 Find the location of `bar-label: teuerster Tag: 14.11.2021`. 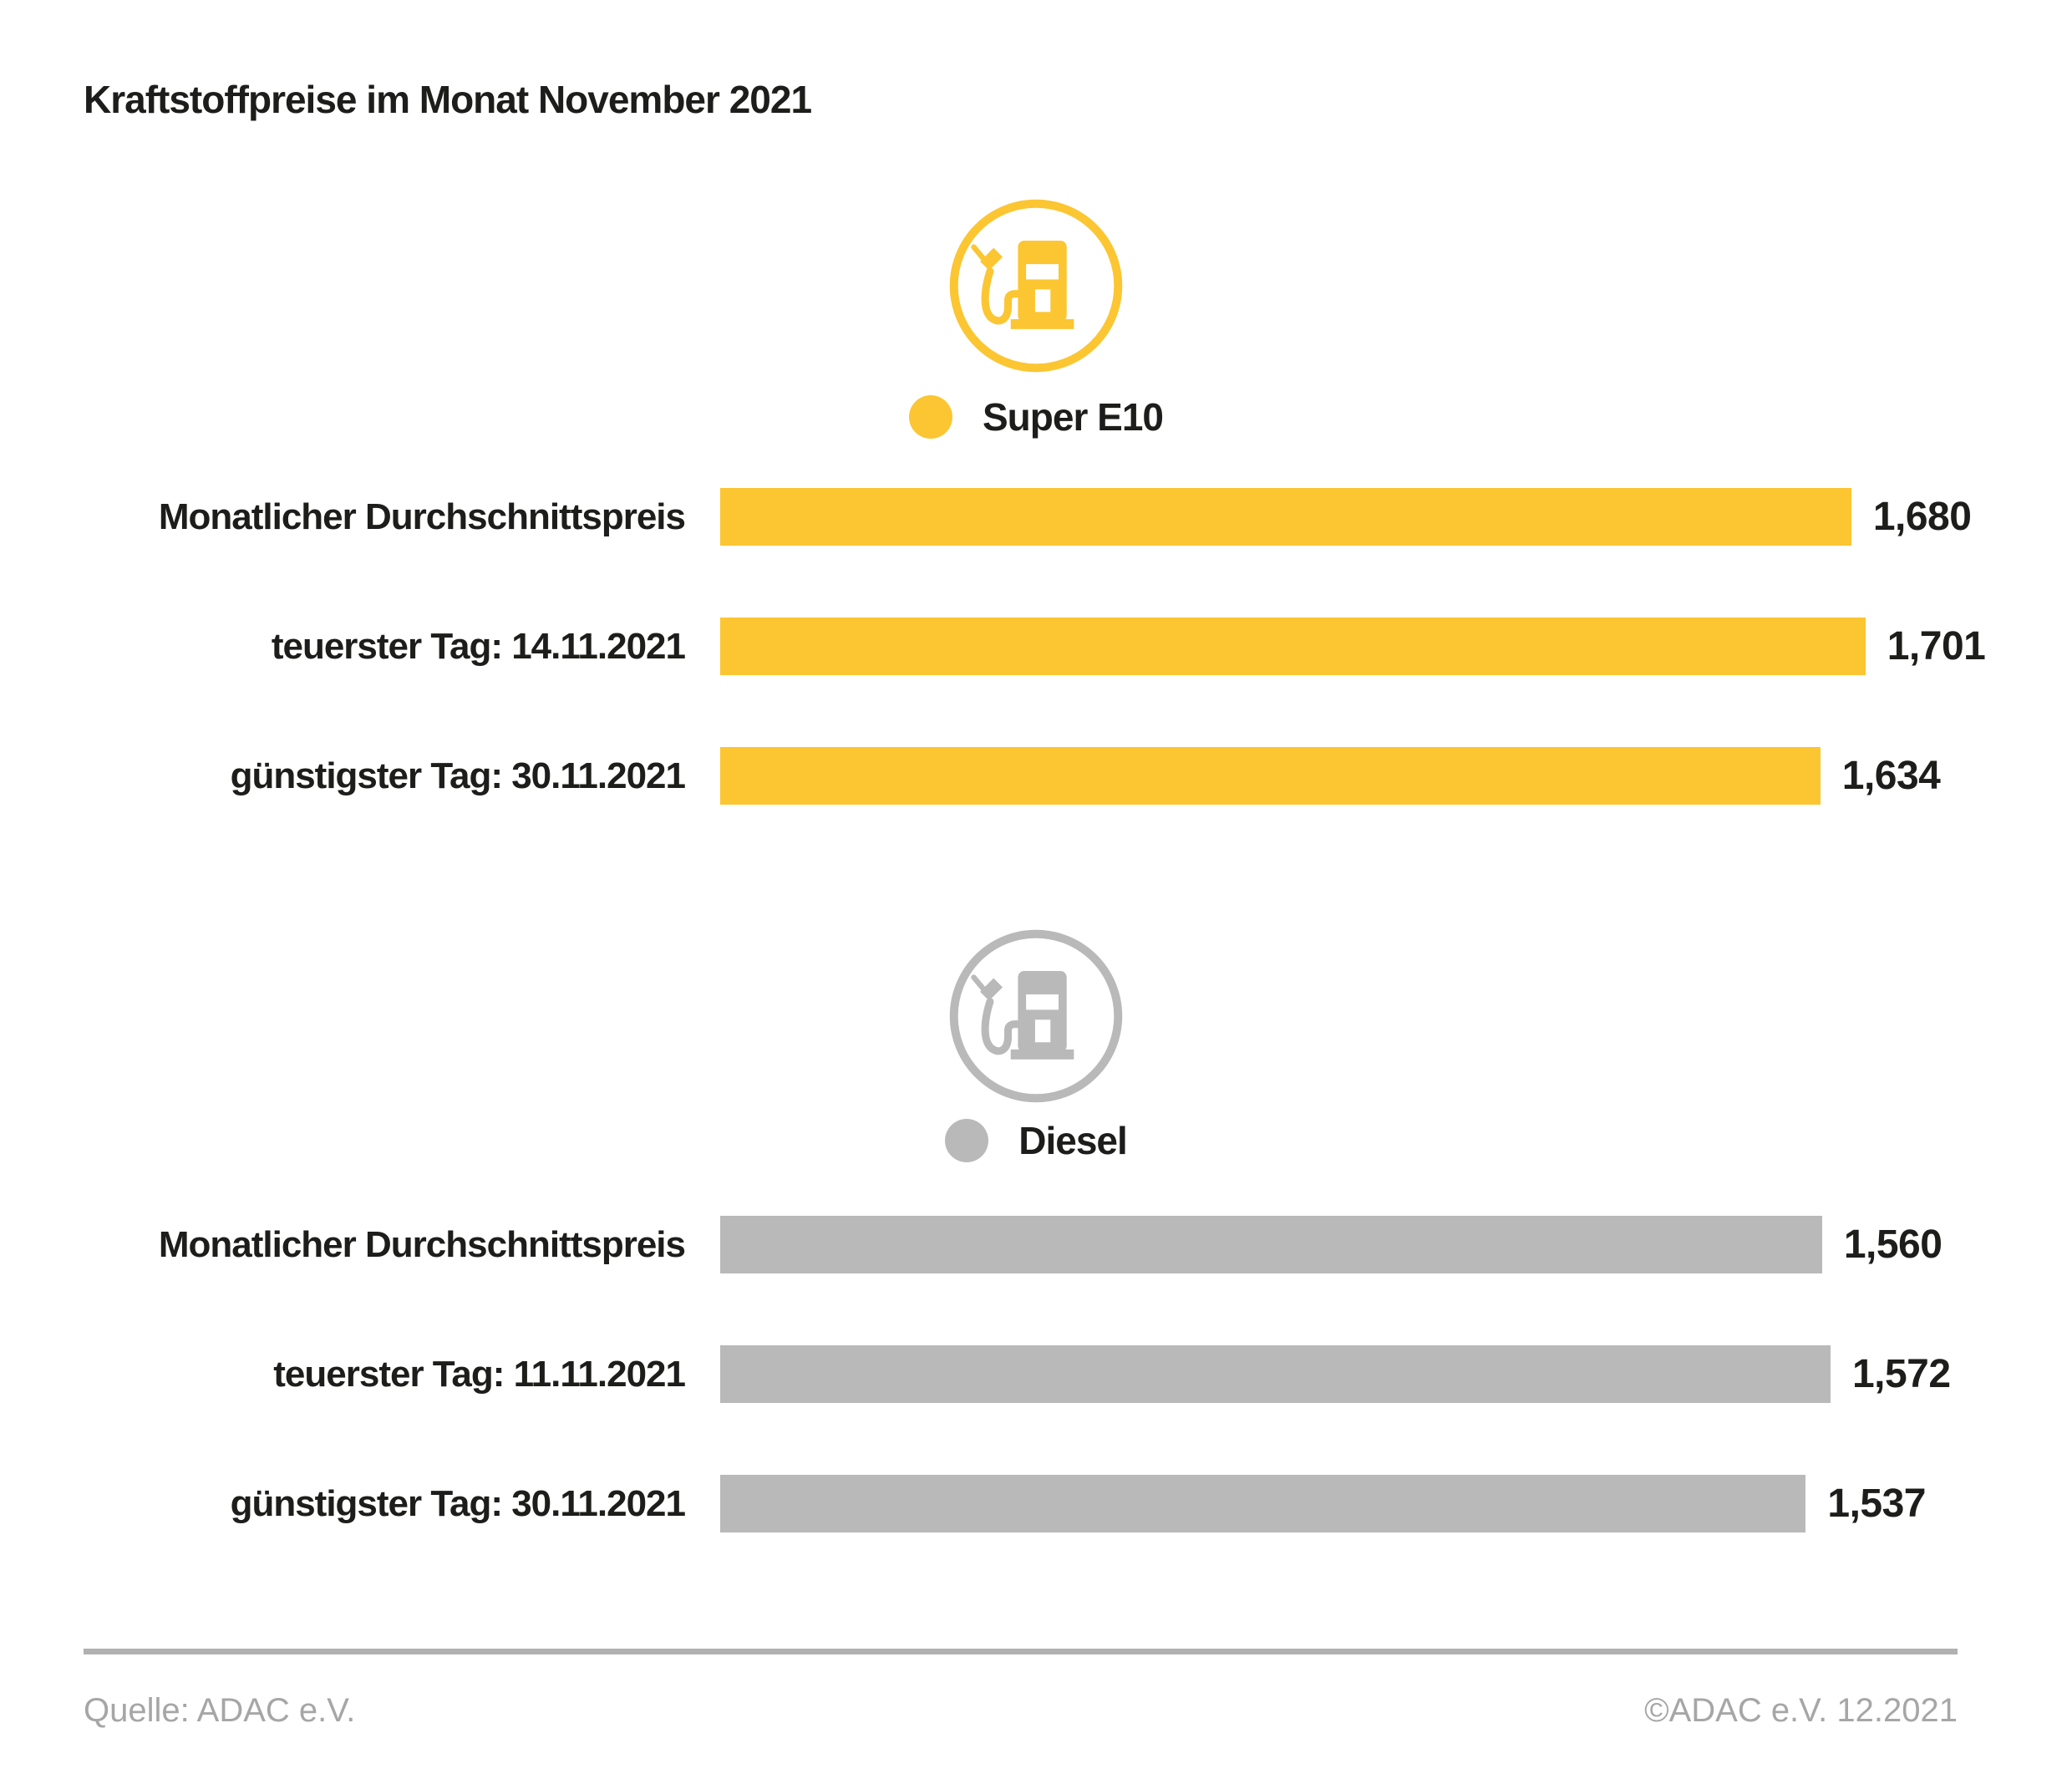

bar-label: teuerster Tag: 14.11.2021 is located at coordinates (479, 646).